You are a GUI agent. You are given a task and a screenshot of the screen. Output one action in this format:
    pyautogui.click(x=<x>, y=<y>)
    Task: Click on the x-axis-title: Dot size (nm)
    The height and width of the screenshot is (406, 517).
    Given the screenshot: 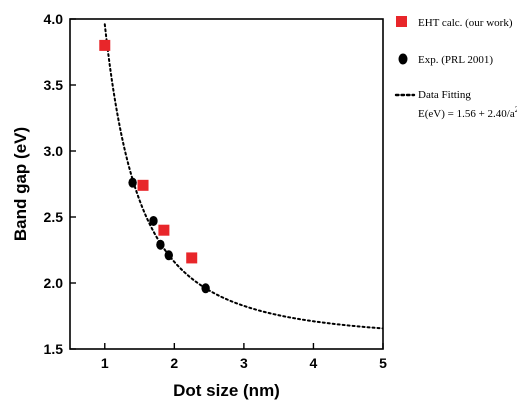 What is the action you would take?
    pyautogui.click(x=226, y=390)
    